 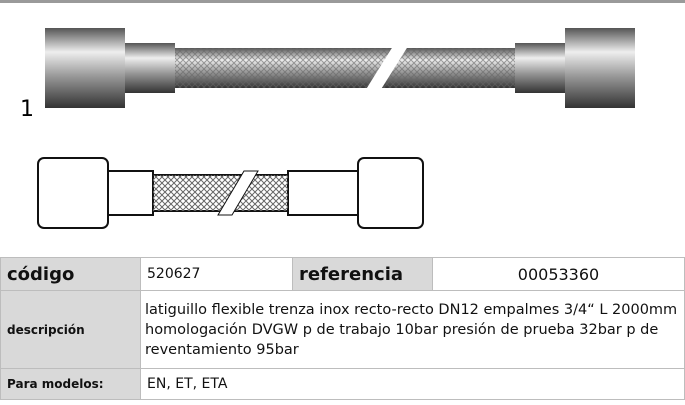 I want to click on label: Para modelos:, so click(x=70, y=384).